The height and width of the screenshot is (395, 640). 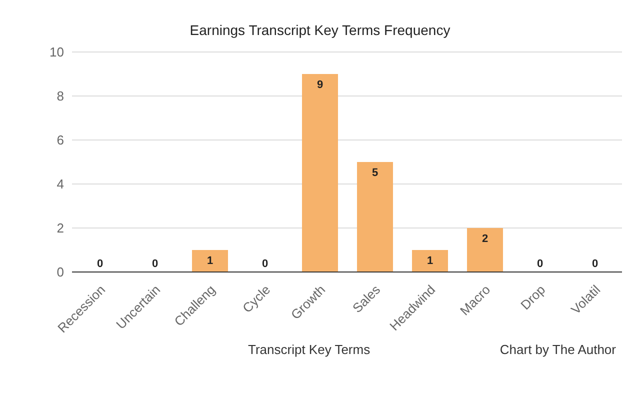 I want to click on chart-title: Earnings Transcript Key Terms Frequency, so click(x=320, y=30).